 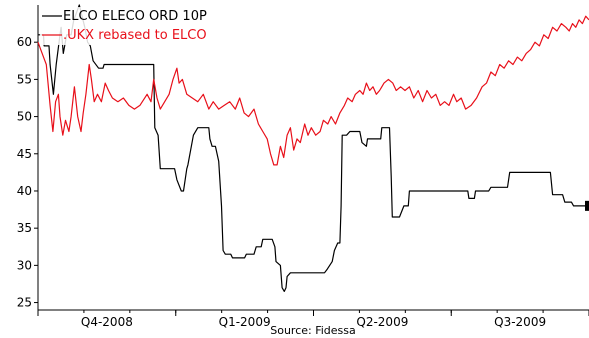 I want to click on y-tick-label: 55, so click(x=24, y=79).